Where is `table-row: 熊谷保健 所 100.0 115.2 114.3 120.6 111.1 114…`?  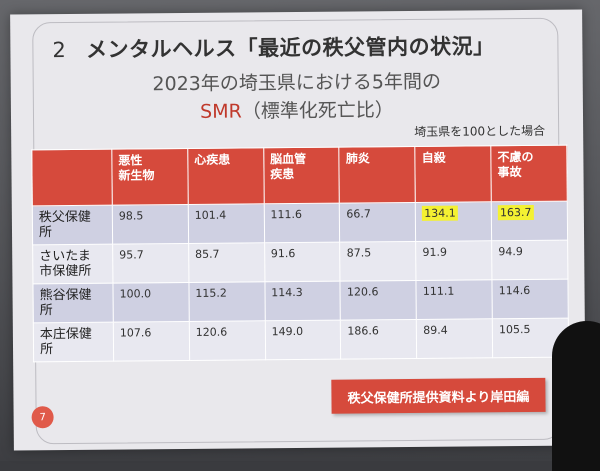
table-row: 熊谷保健 所 100.0 115.2 114.3 120.6 111.1 114… is located at coordinates (300, 301).